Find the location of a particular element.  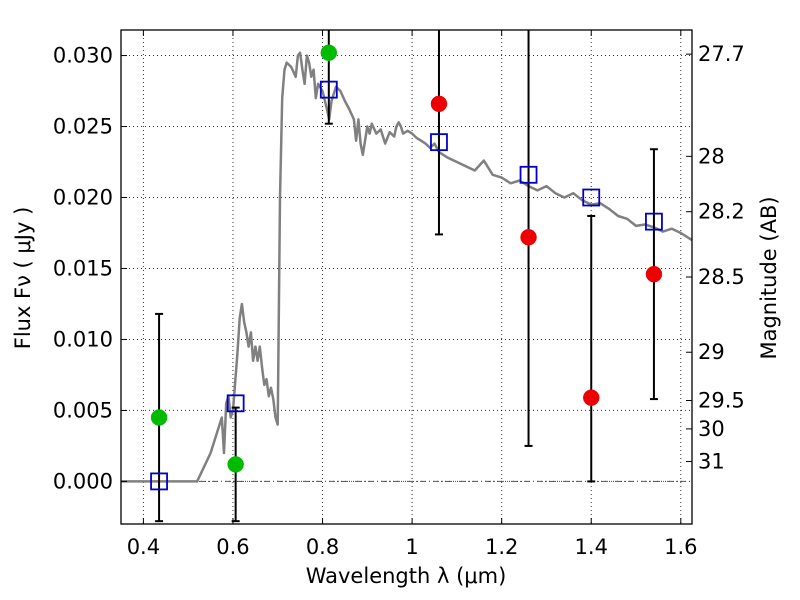

y2-tick-label: 28.2 is located at coordinates (721, 212).